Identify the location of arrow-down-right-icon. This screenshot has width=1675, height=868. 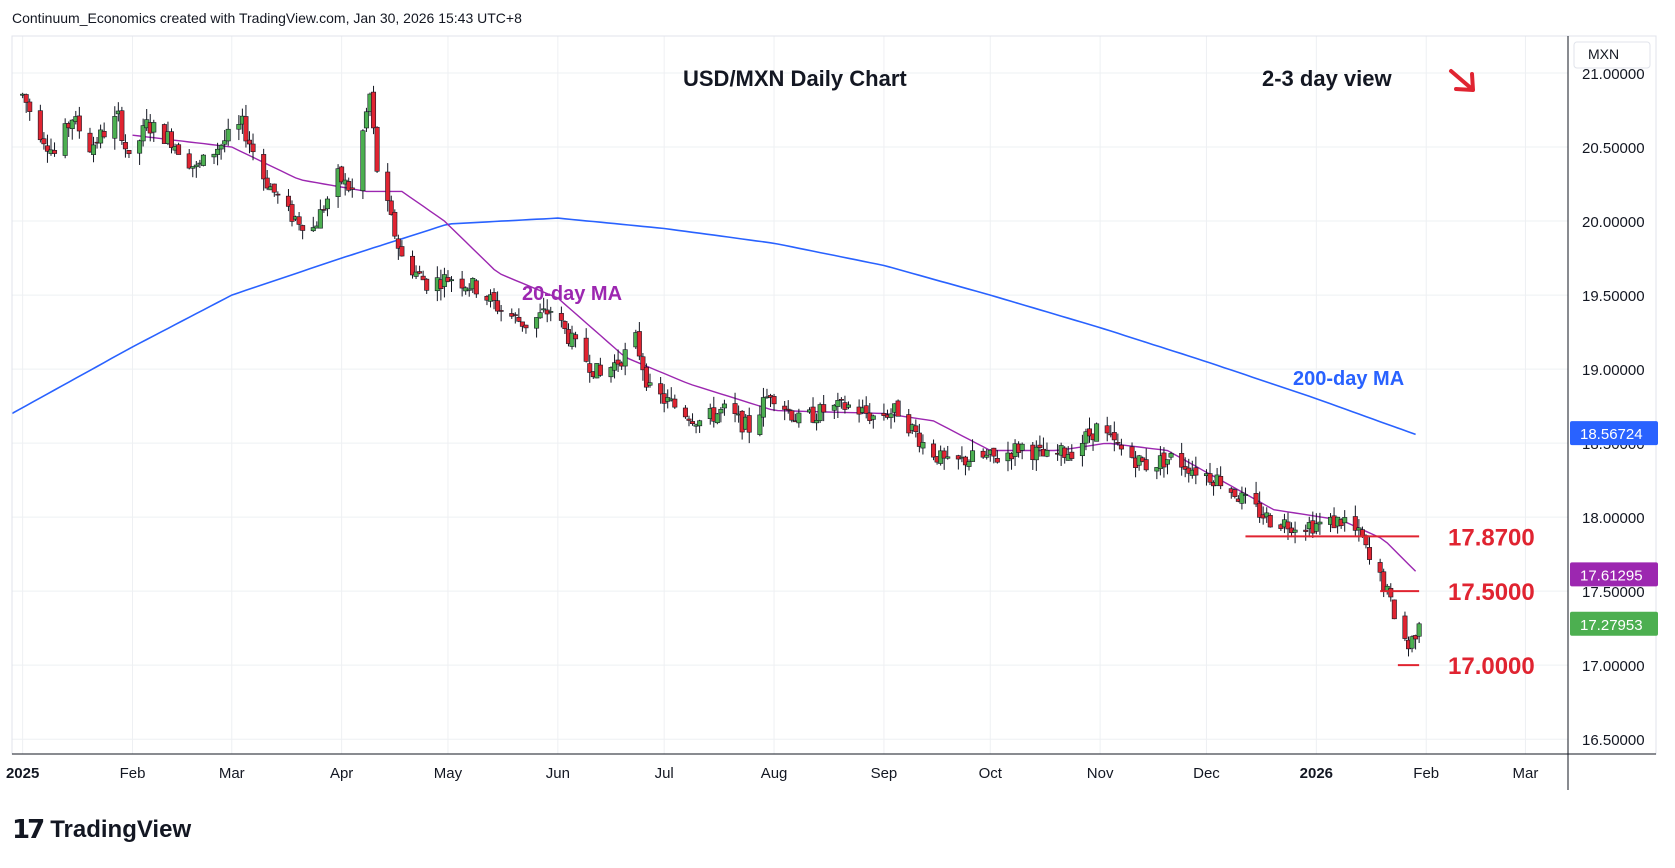
(1462, 80).